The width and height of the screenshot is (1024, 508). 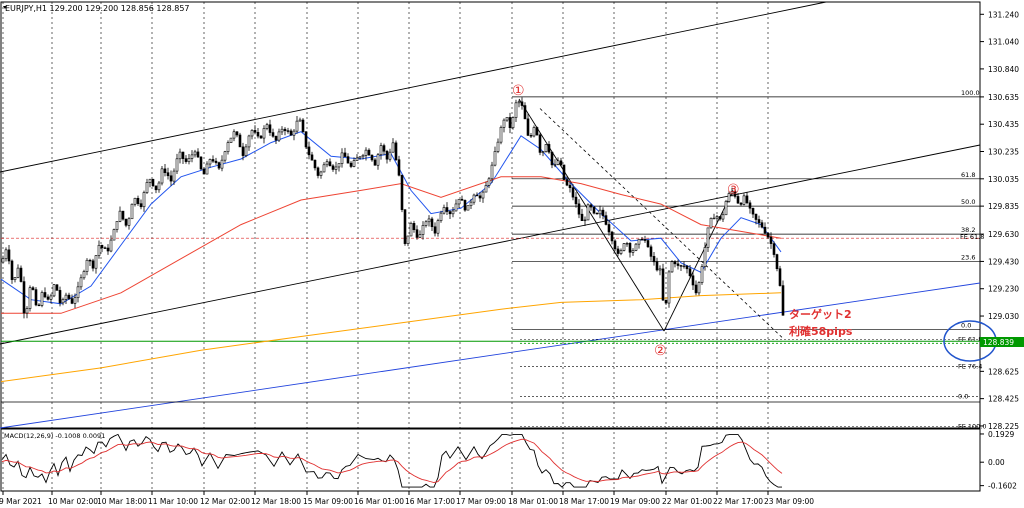 I want to click on fibo-label: 61.8, so click(x=968, y=175).